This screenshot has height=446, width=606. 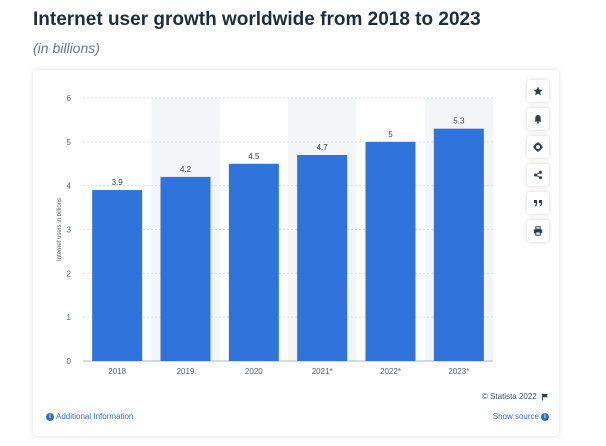 What do you see at coordinates (509, 396) in the screenshot?
I see `copyright-text: © Statista 2022` at bounding box center [509, 396].